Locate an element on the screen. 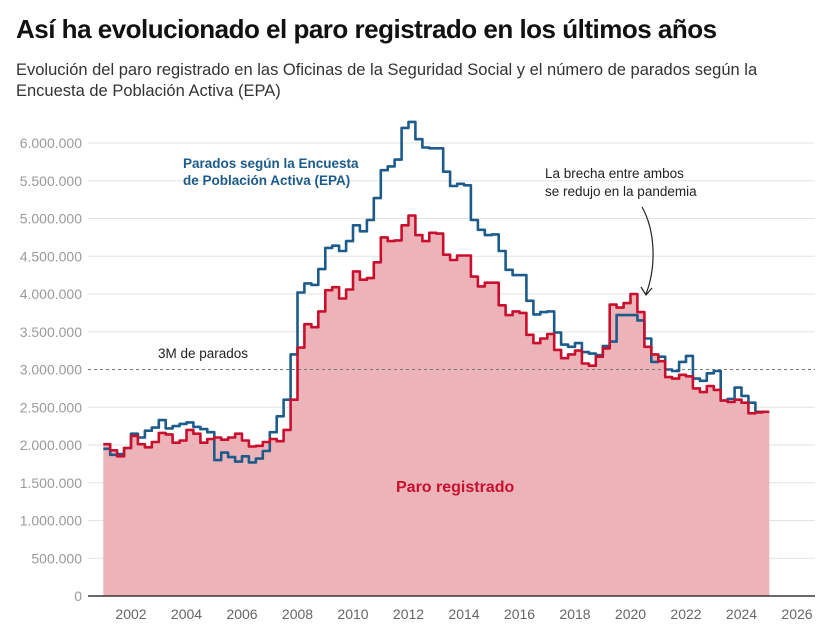  y-tick-label: 6.000.000 is located at coordinates (51, 143).